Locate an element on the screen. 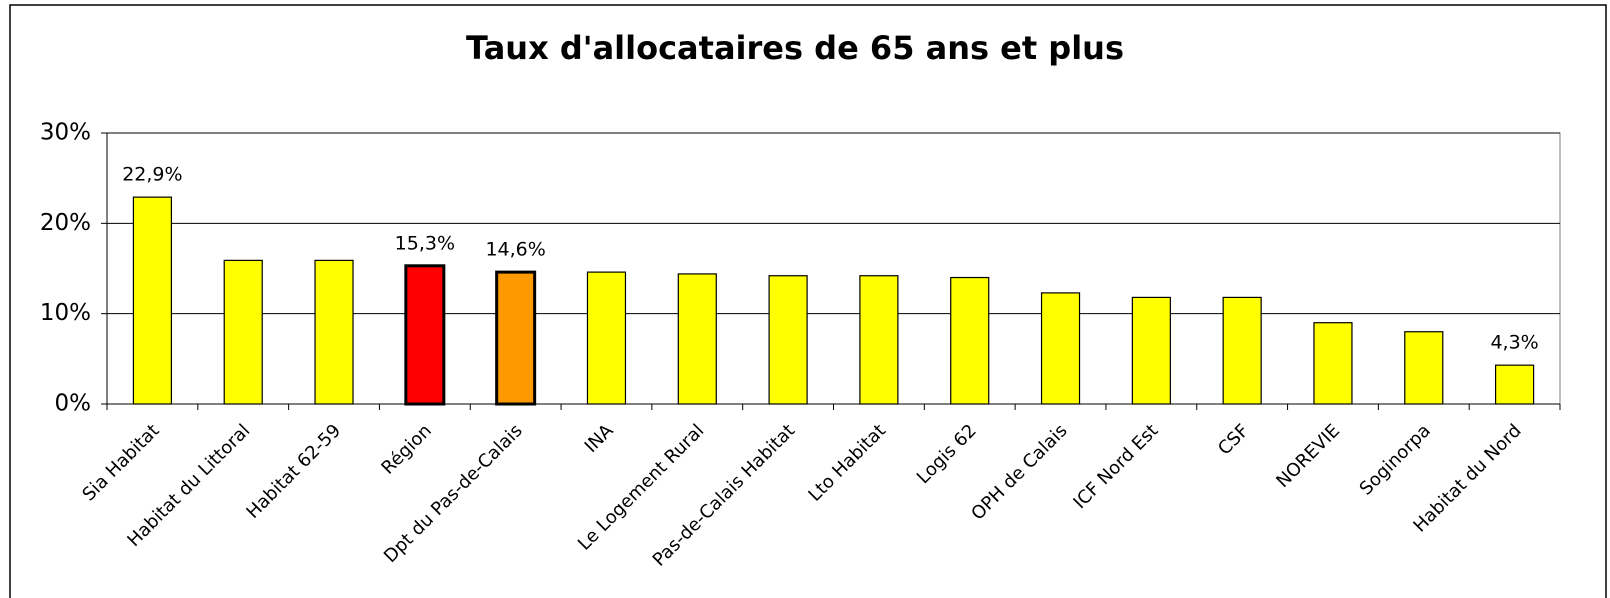 Image resolution: width=1610 pixels, height=598 pixels. chart-title: Taux d'allocataires de 65 ans et plus is located at coordinates (795, 48).